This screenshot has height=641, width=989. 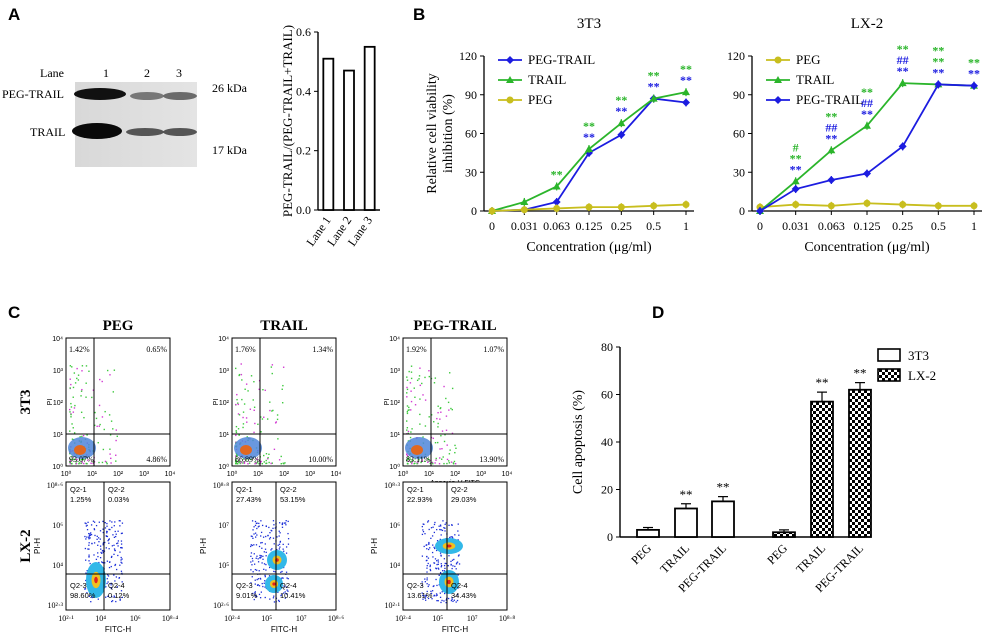 What do you see at coordinates (416, 349) in the screenshot?
I see `quadrant-percent: 1.92%` at bounding box center [416, 349].